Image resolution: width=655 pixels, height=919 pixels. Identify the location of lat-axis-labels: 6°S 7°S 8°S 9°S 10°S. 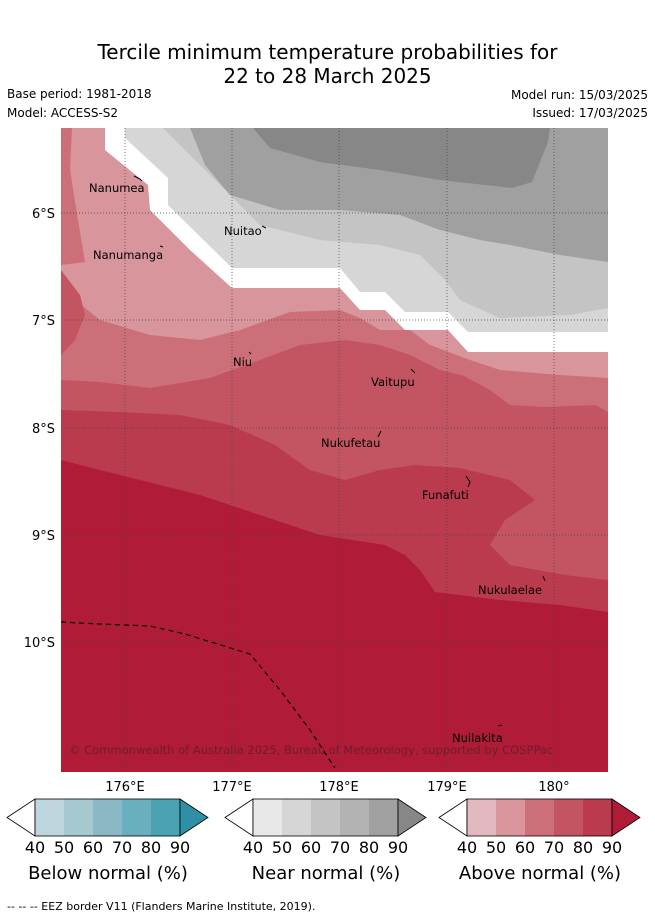
(39, 429).